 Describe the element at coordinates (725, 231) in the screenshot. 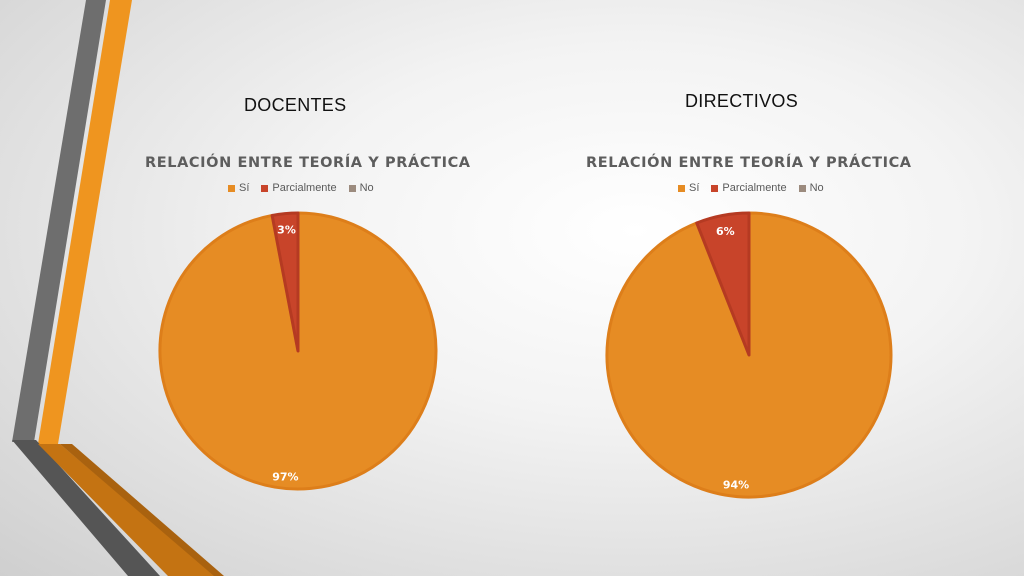

I see `data-label-parcialmente: 6%` at that location.